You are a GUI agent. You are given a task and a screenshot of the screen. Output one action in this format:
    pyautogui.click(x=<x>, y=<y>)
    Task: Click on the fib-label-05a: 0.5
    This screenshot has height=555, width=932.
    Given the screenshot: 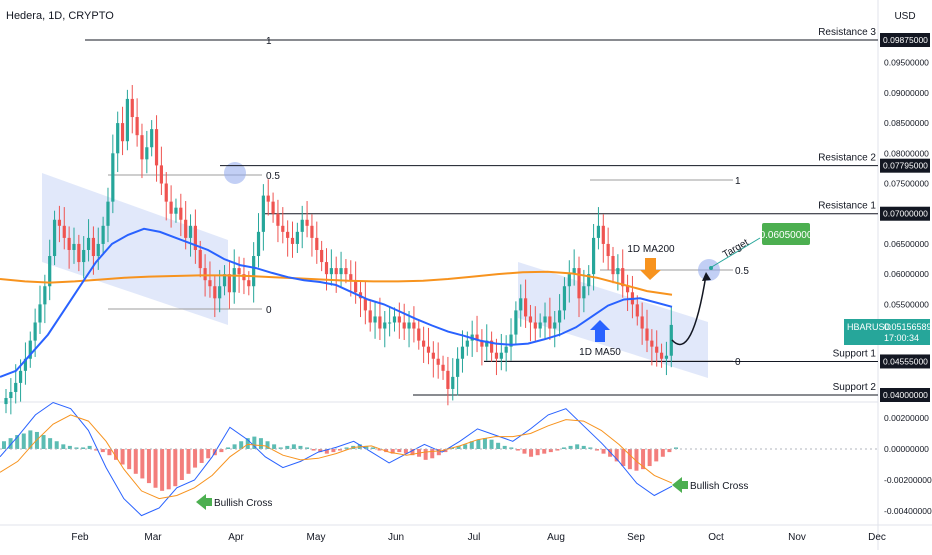 What is the action you would take?
    pyautogui.click(x=273, y=176)
    